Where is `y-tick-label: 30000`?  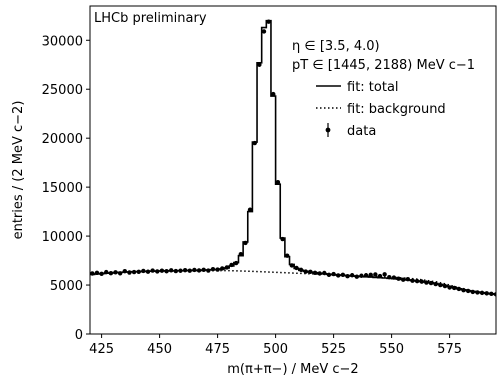
y-tick-label: 30000 is located at coordinates (62, 41).